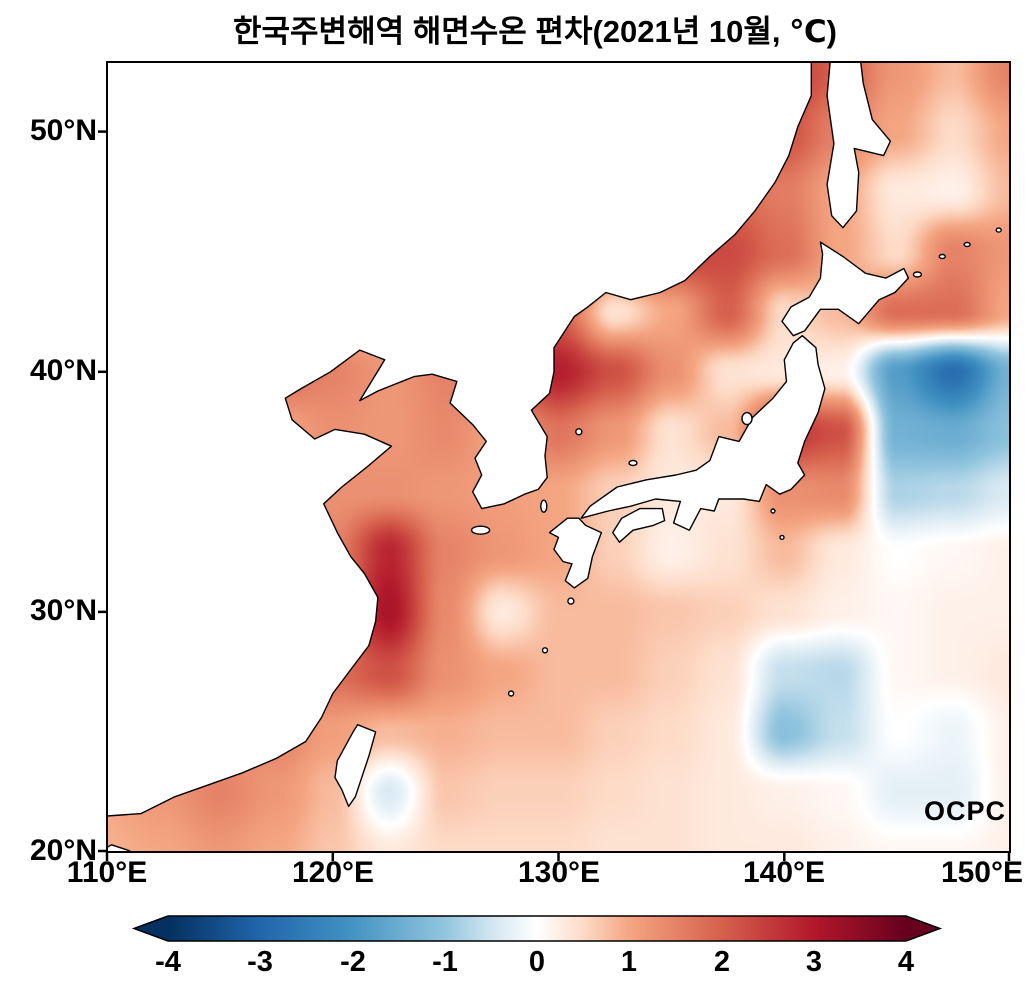 The width and height of the screenshot is (1025, 999). Describe the element at coordinates (445, 962) in the screenshot. I see `colorbar-tick-m1: -1` at that location.